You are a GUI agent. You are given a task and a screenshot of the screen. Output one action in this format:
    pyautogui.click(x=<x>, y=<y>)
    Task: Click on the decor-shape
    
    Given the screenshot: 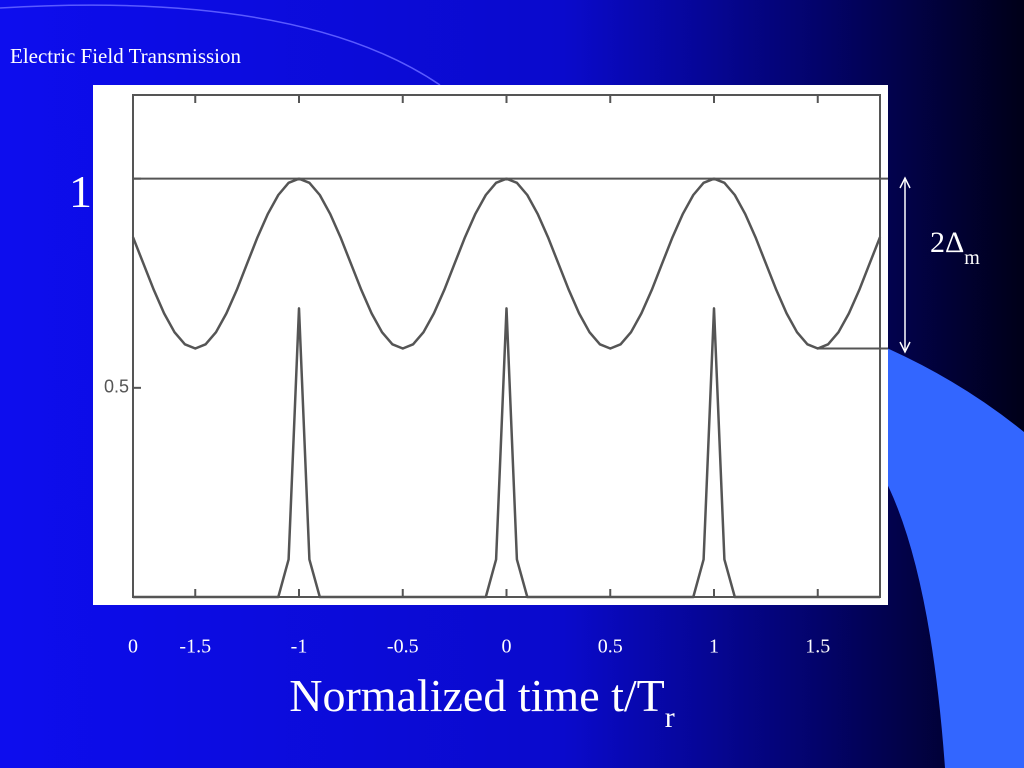 What is the action you would take?
    pyautogui.click(x=952, y=556)
    